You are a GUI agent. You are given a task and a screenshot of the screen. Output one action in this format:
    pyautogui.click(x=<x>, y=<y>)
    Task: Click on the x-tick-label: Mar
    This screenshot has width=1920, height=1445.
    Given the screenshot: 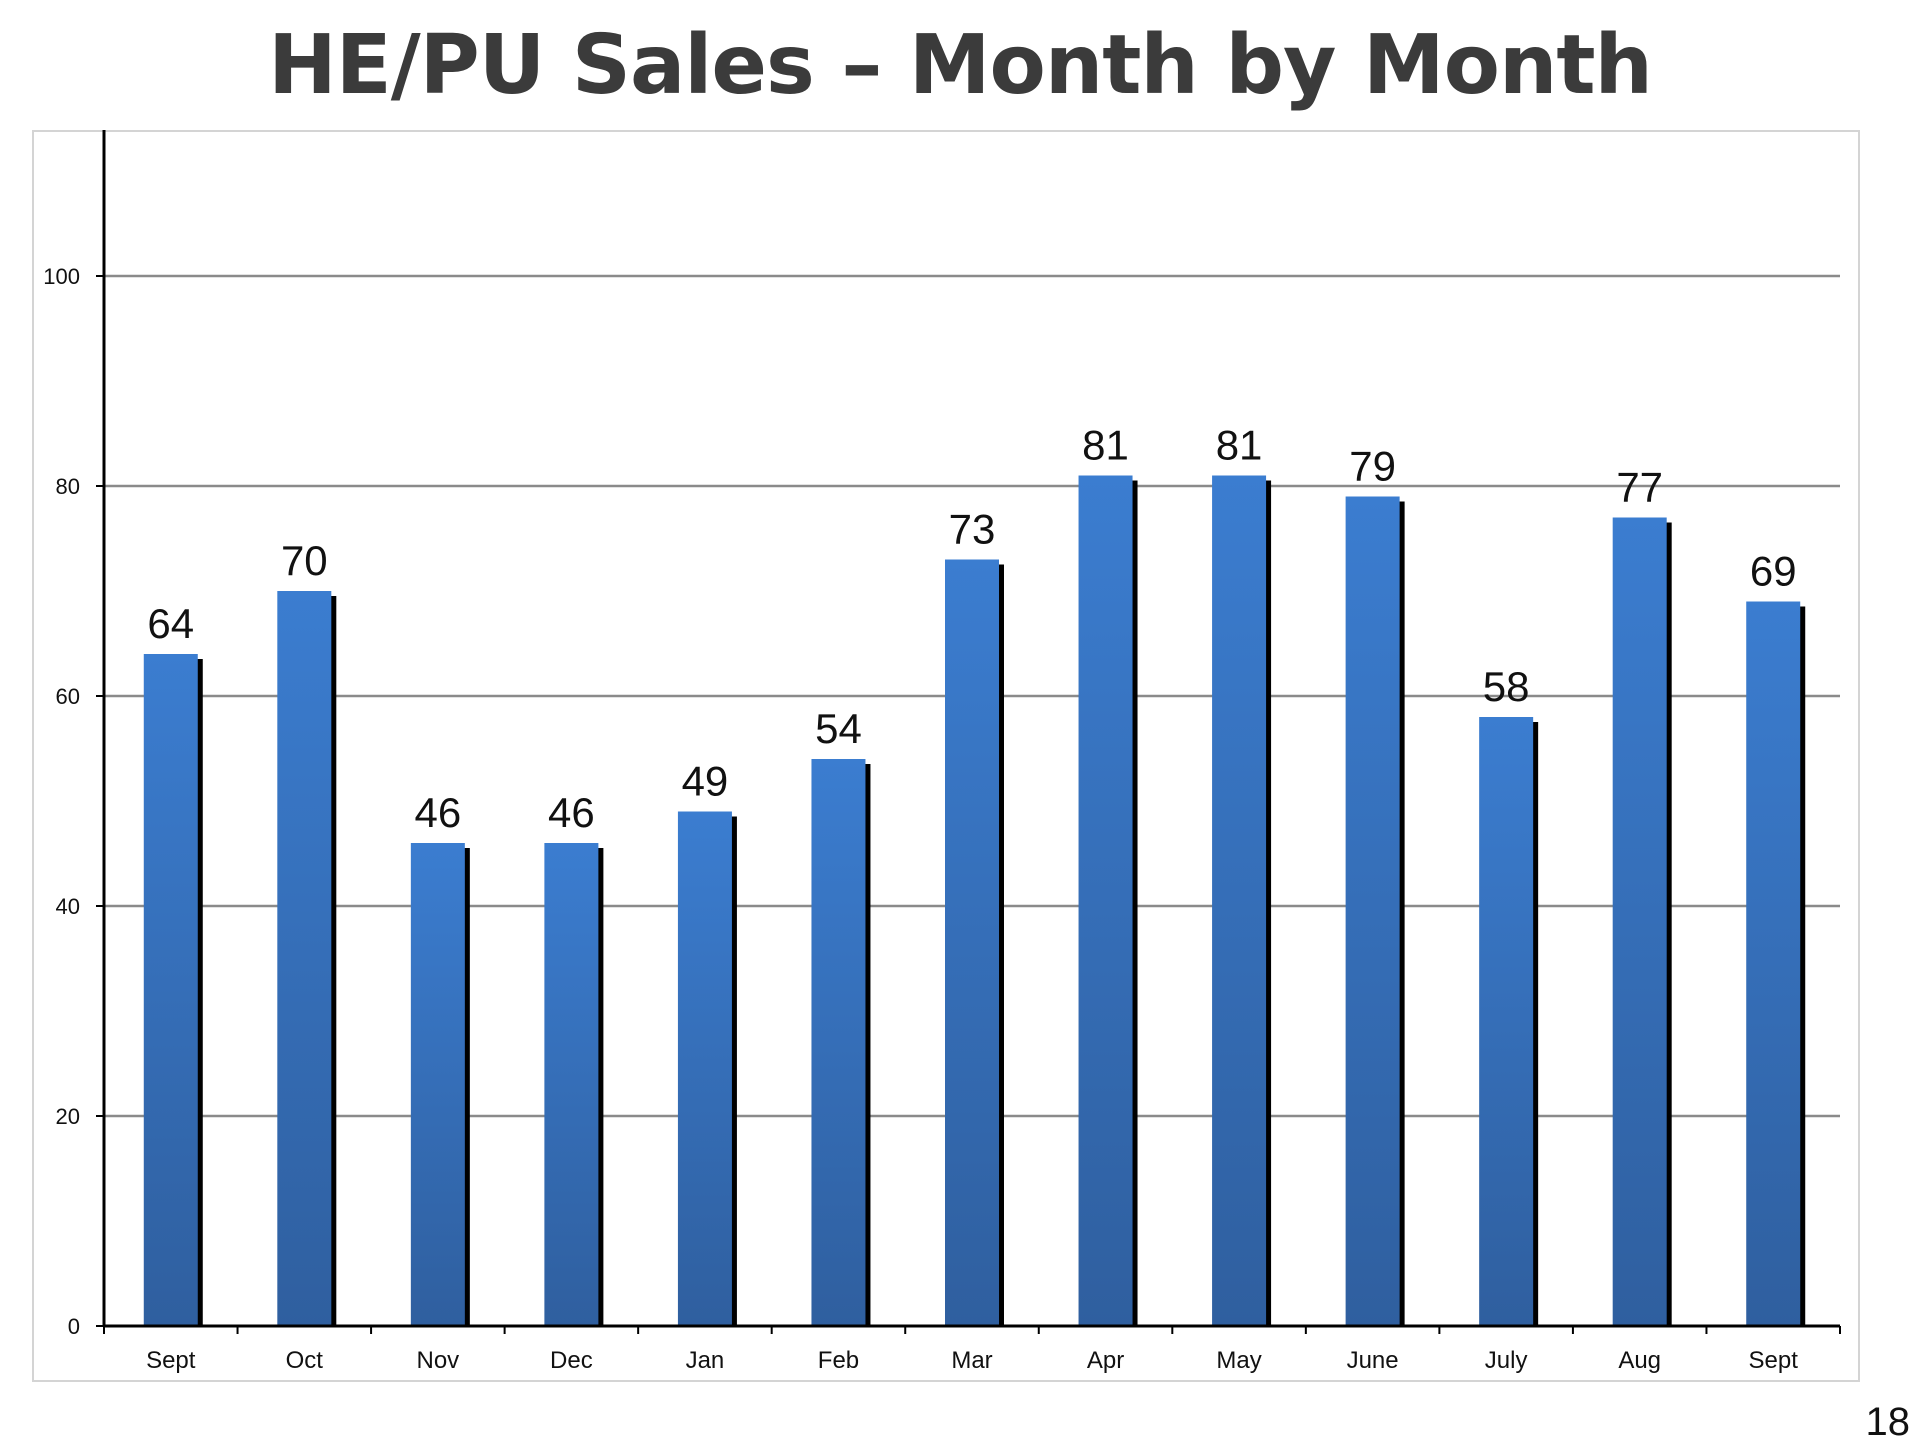 What is the action you would take?
    pyautogui.click(x=971, y=1360)
    